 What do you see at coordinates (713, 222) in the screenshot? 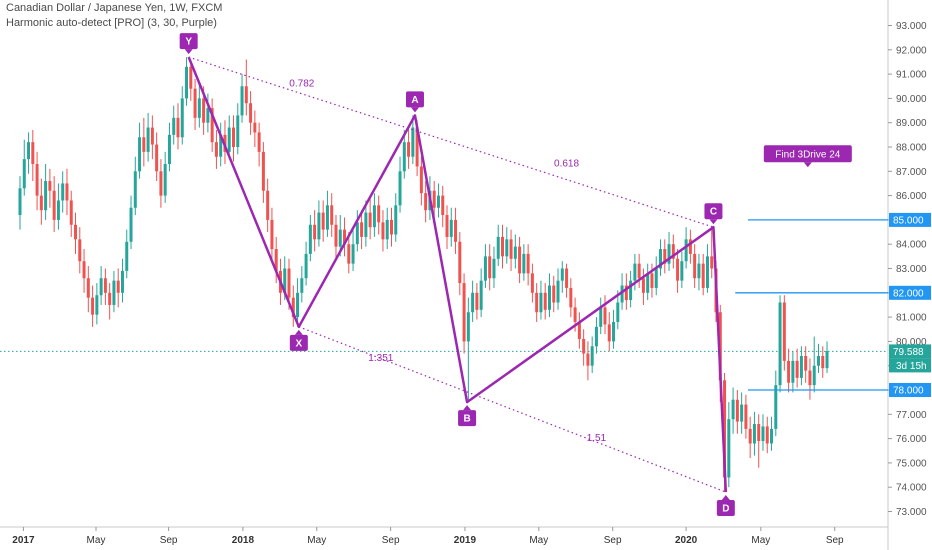
I see `point-marker-pointer` at bounding box center [713, 222].